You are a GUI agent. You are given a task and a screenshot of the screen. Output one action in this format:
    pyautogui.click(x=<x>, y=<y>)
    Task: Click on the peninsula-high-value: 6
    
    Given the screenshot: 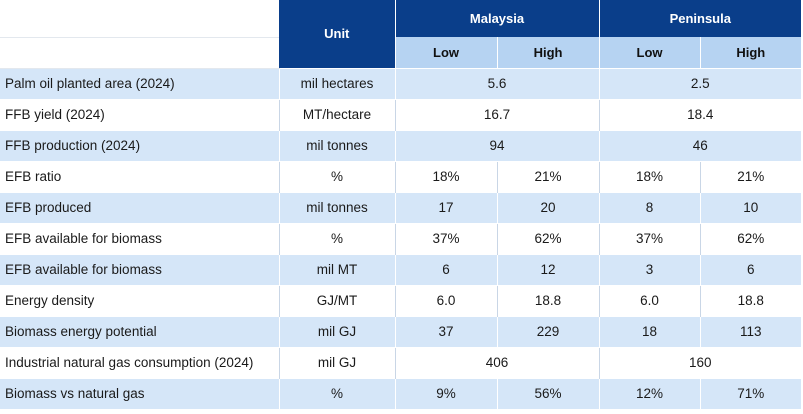 What is the action you would take?
    pyautogui.click(x=750, y=269)
    